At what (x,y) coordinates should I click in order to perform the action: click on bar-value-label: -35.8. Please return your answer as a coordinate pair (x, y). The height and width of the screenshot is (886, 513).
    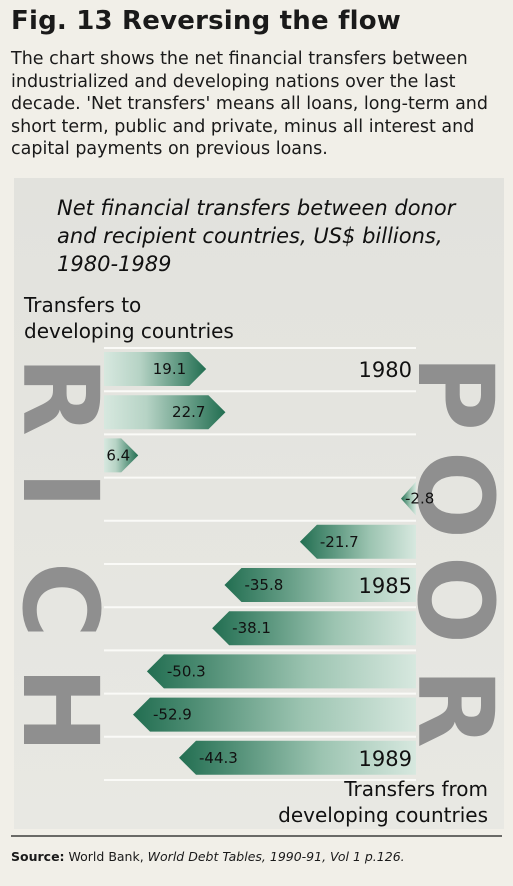
    Looking at the image, I should click on (263, 585).